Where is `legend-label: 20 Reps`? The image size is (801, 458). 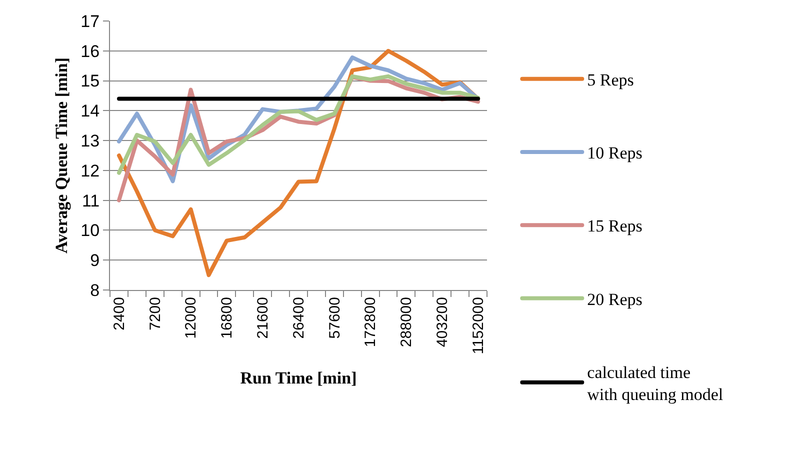
legend-label: 20 Reps is located at coordinates (614, 299).